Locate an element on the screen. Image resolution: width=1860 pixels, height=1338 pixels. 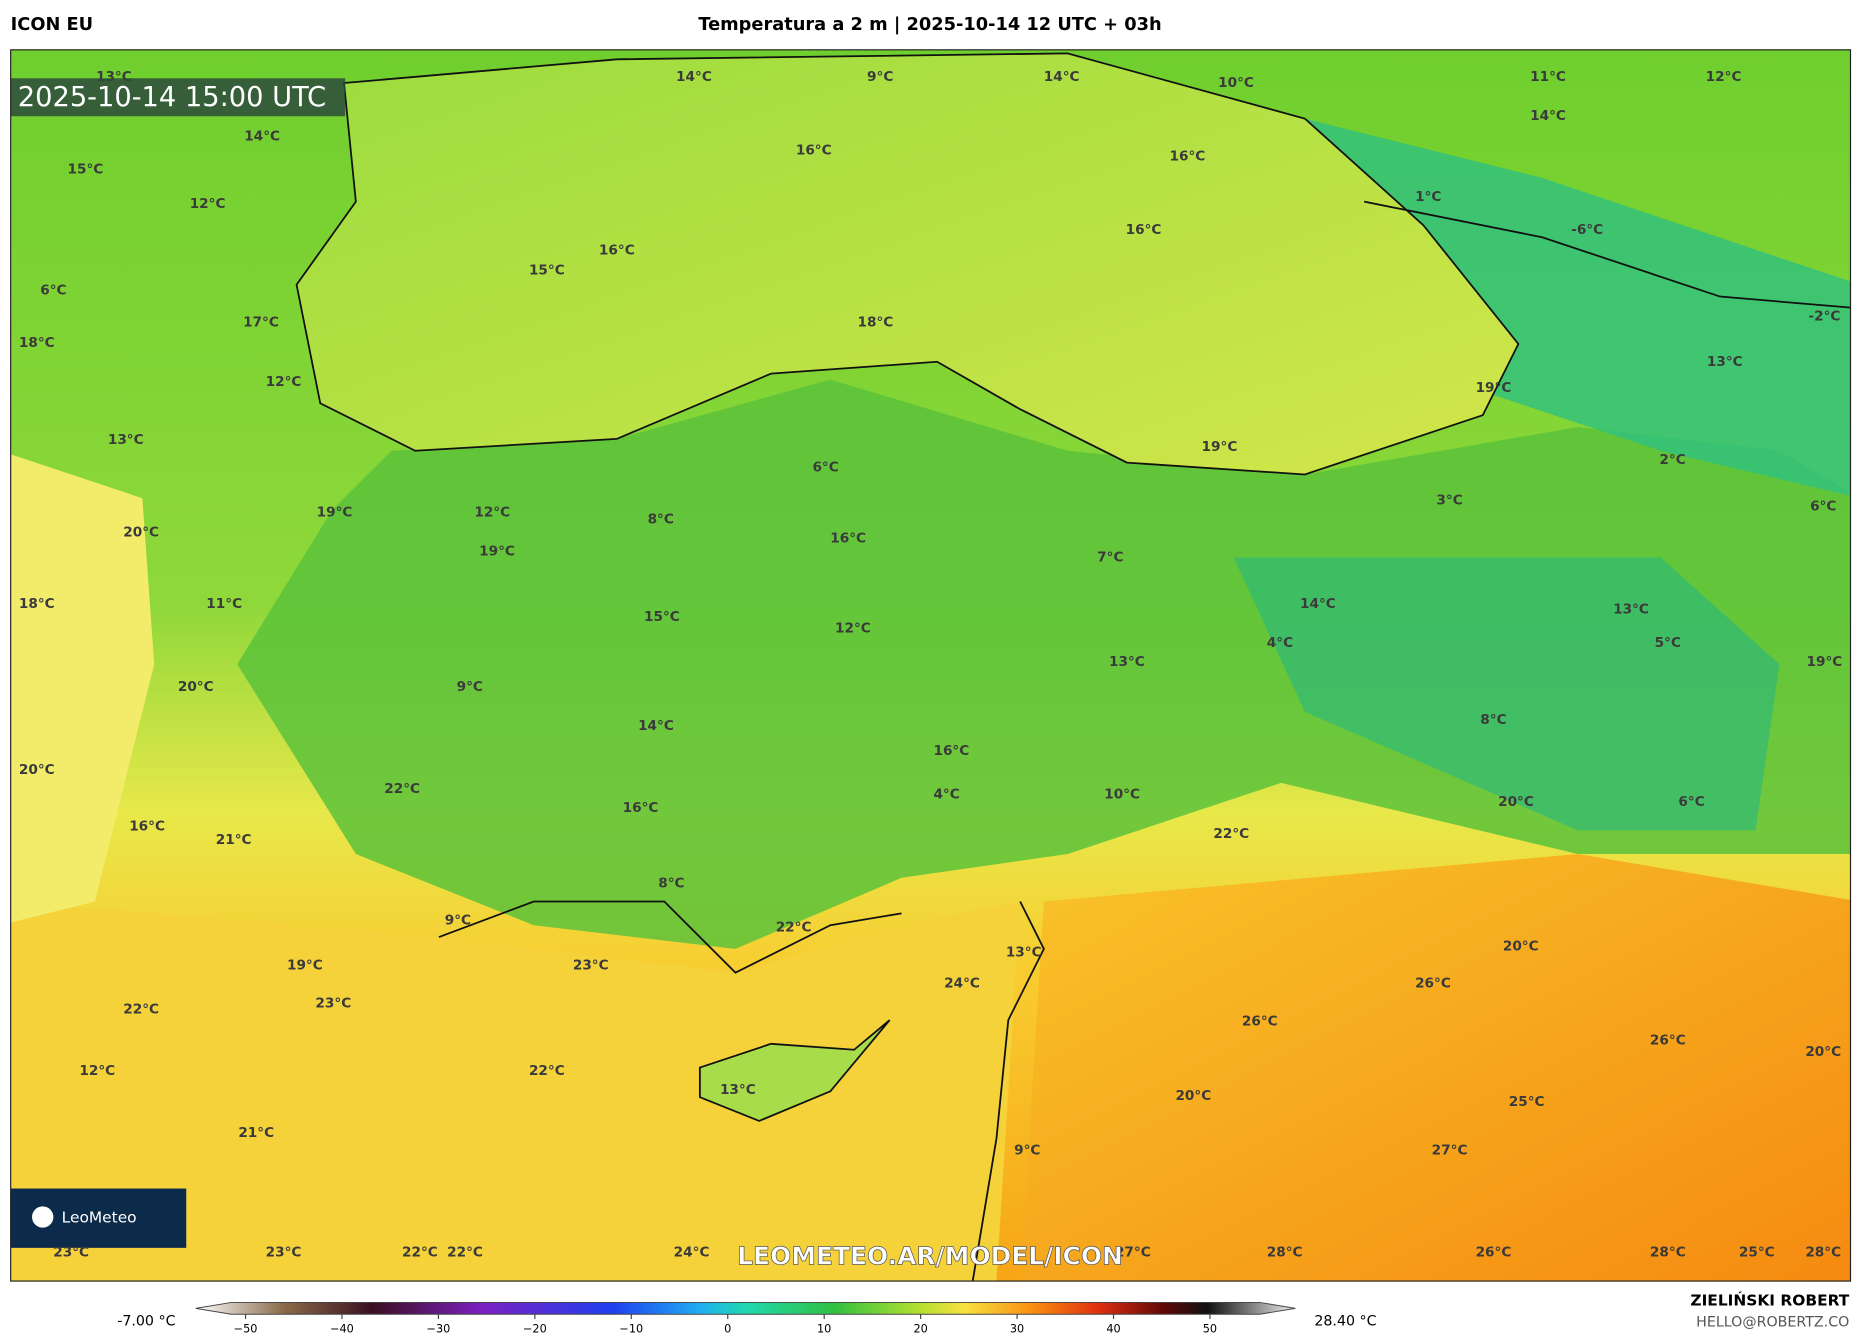
temperature-label: 17°C is located at coordinates (261, 323).